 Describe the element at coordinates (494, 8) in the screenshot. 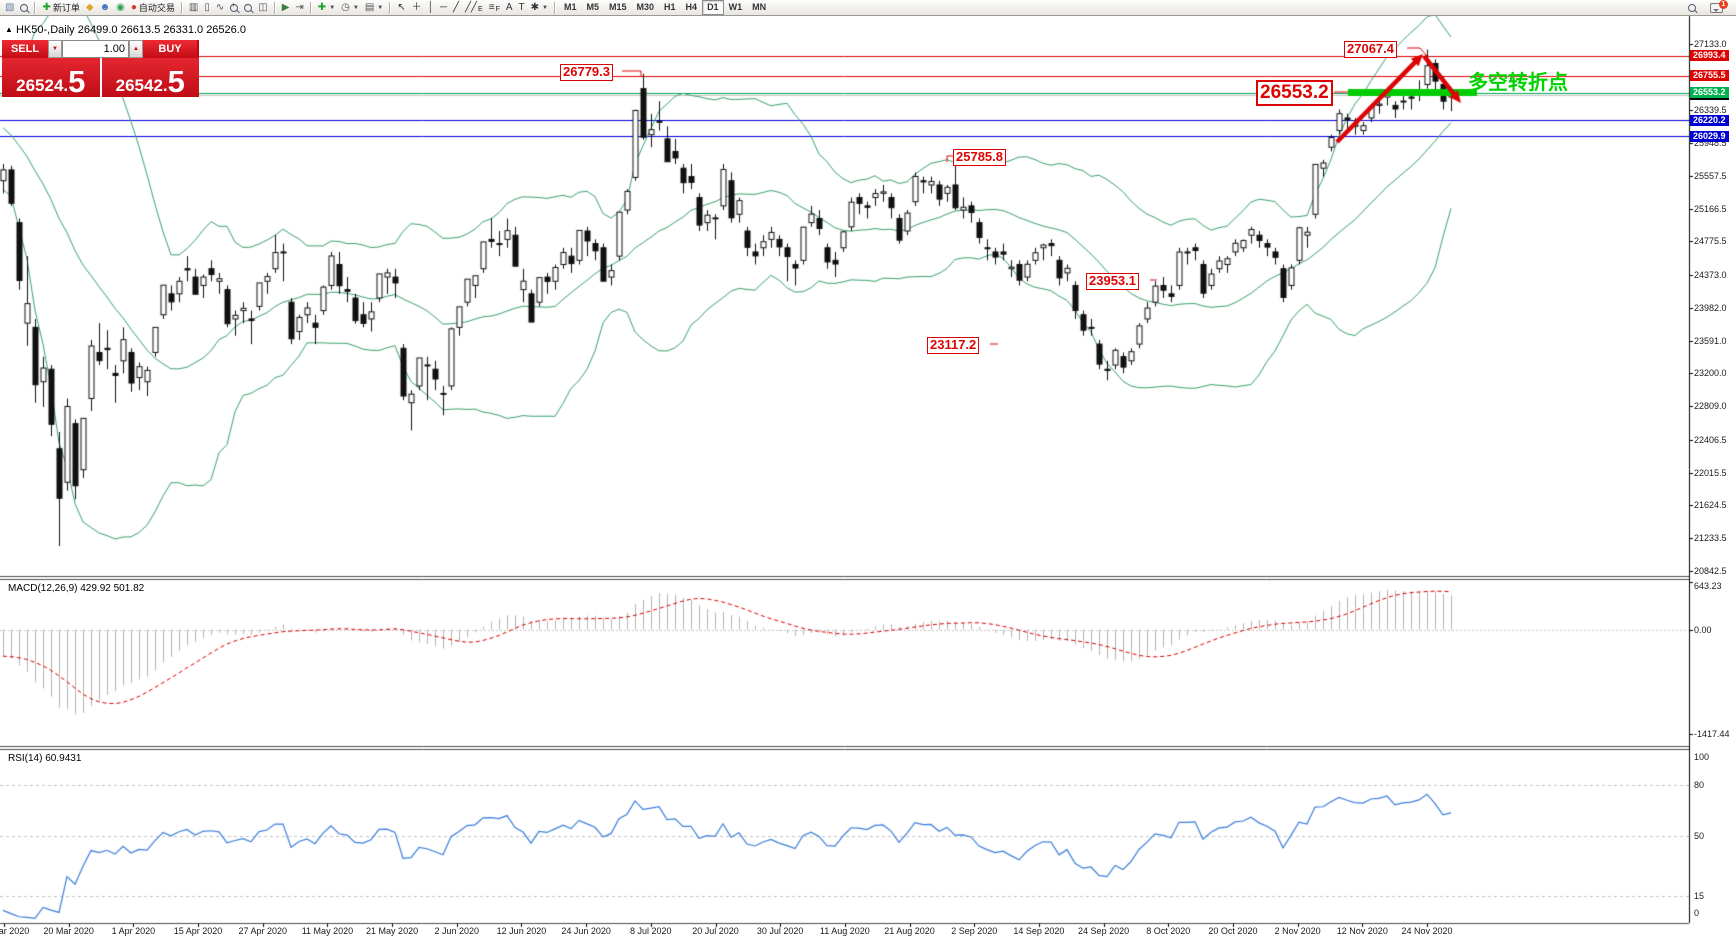

I see `fibonacci-icon: ≡ F` at that location.